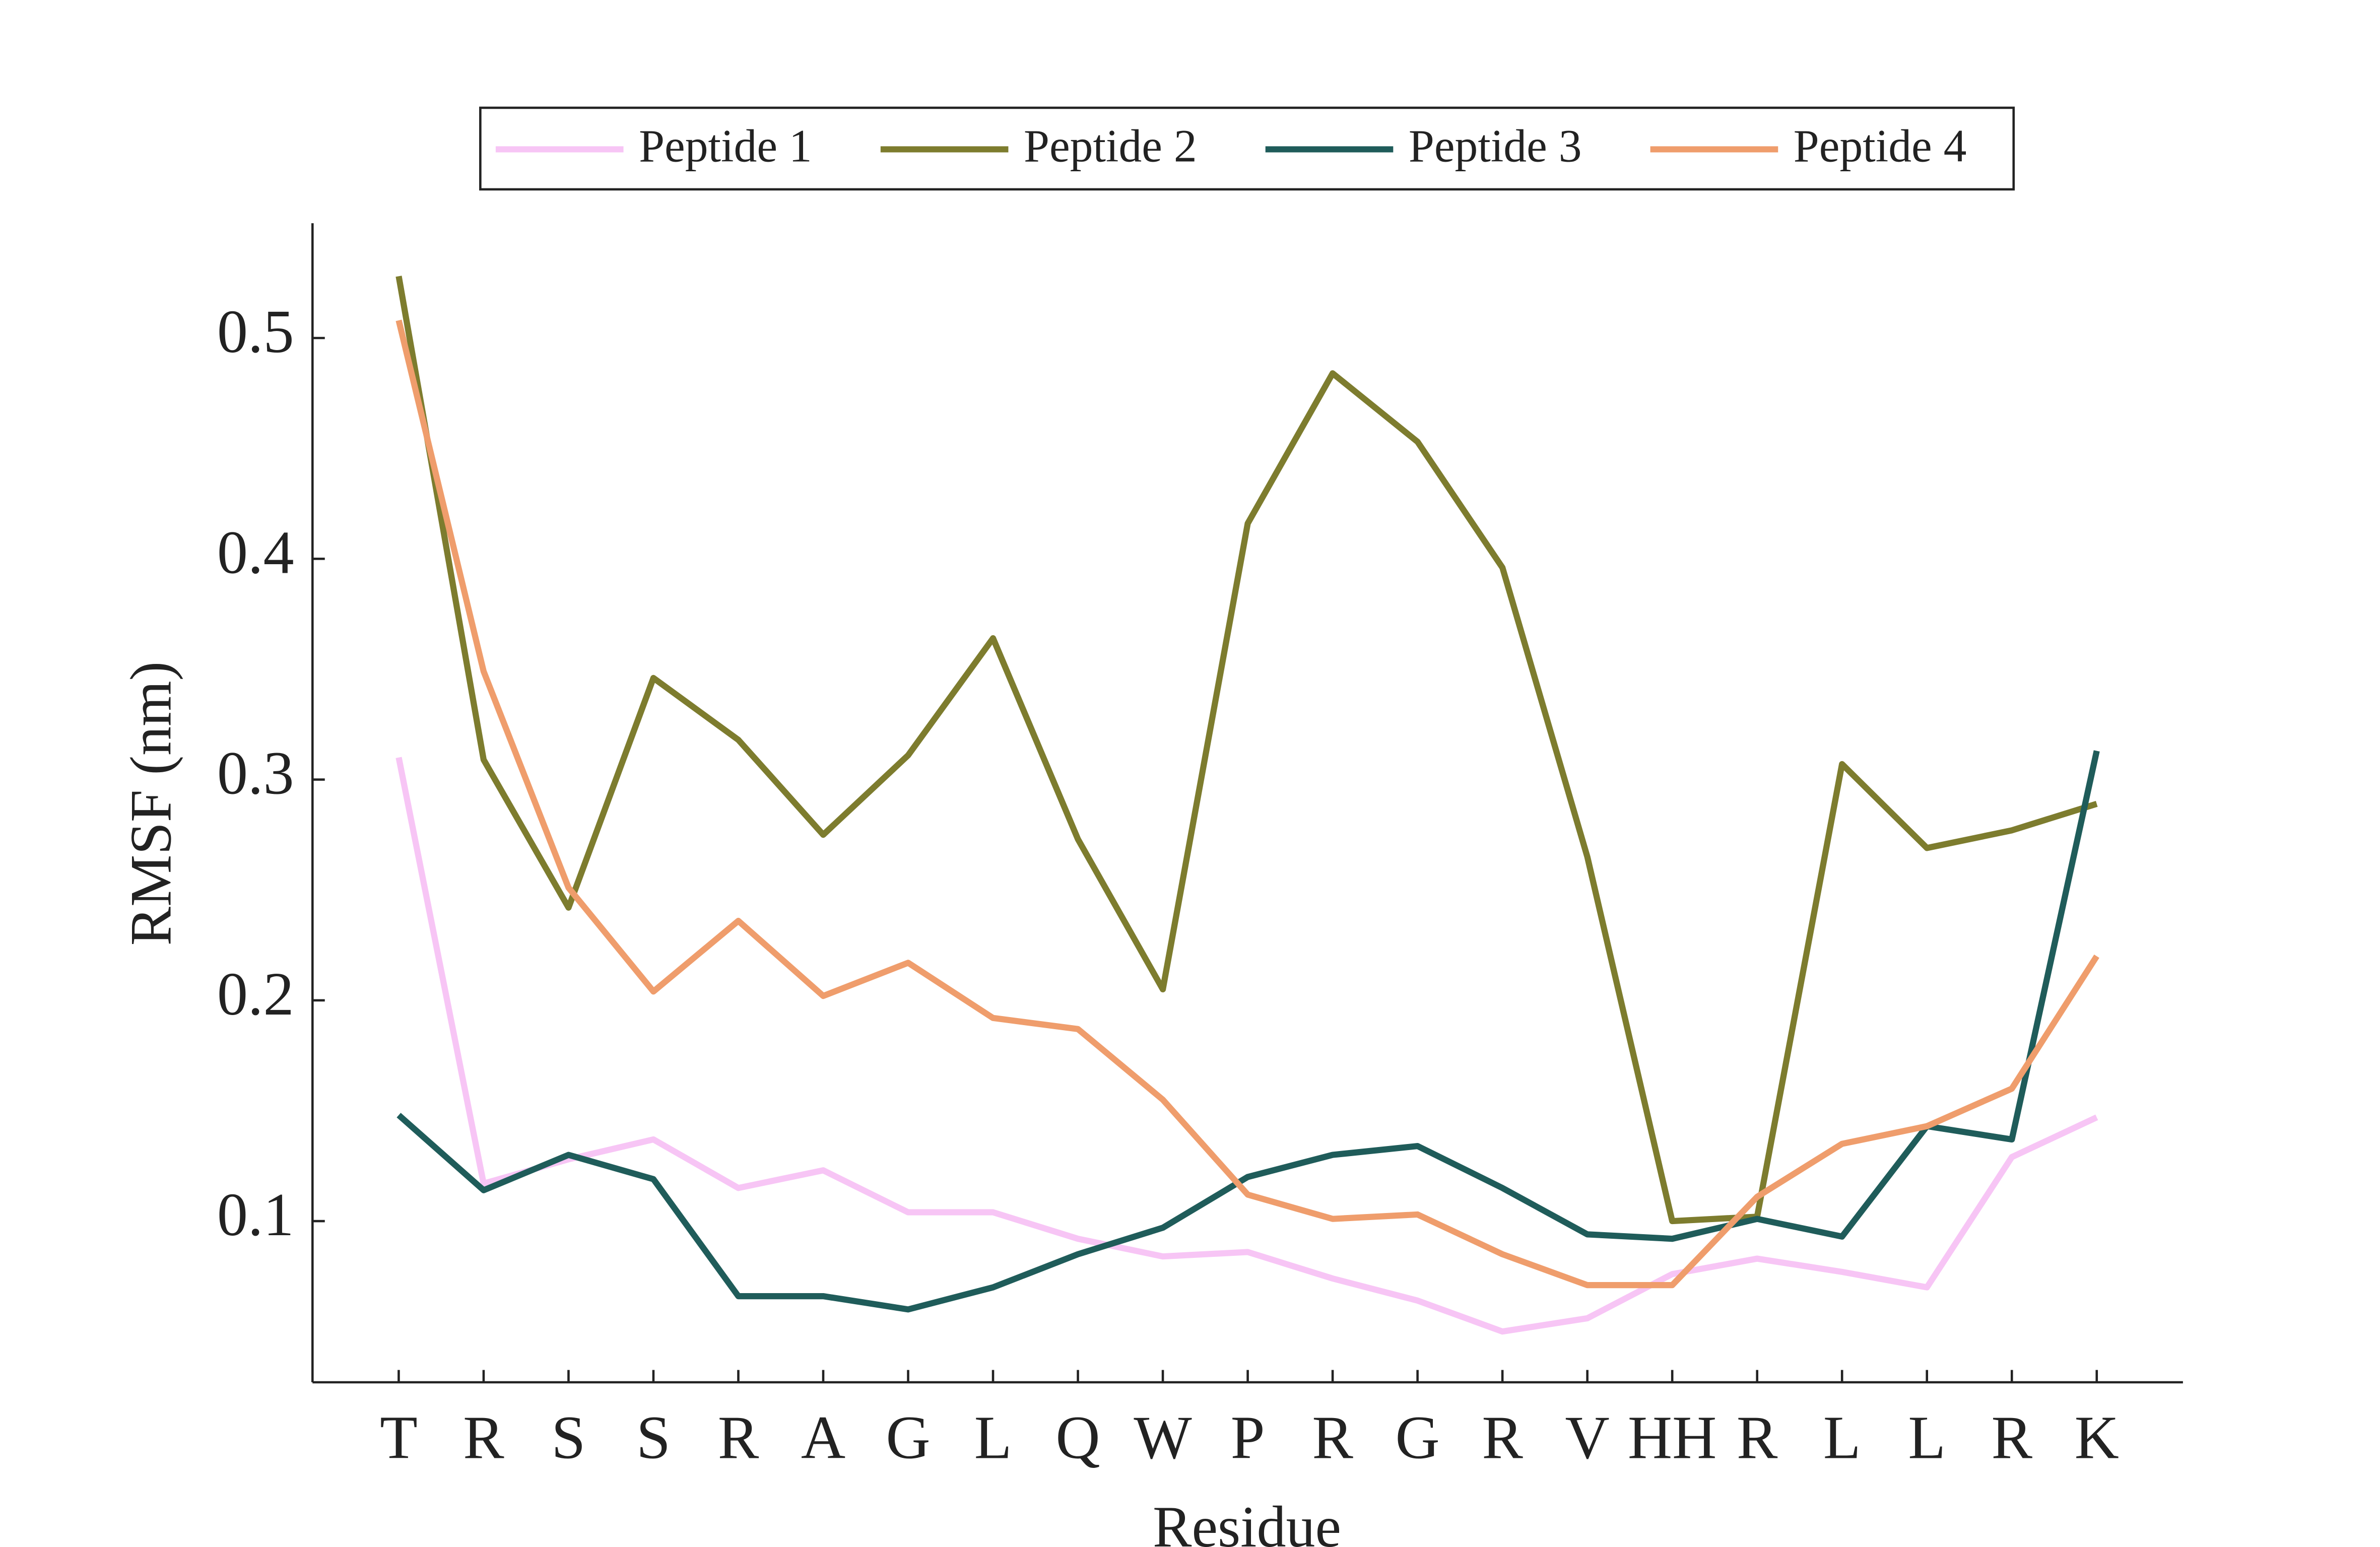 The width and height of the screenshot is (2380, 1547). Describe the element at coordinates (255, 1215) in the screenshot. I see `y-tick-label: 0.1` at that location.